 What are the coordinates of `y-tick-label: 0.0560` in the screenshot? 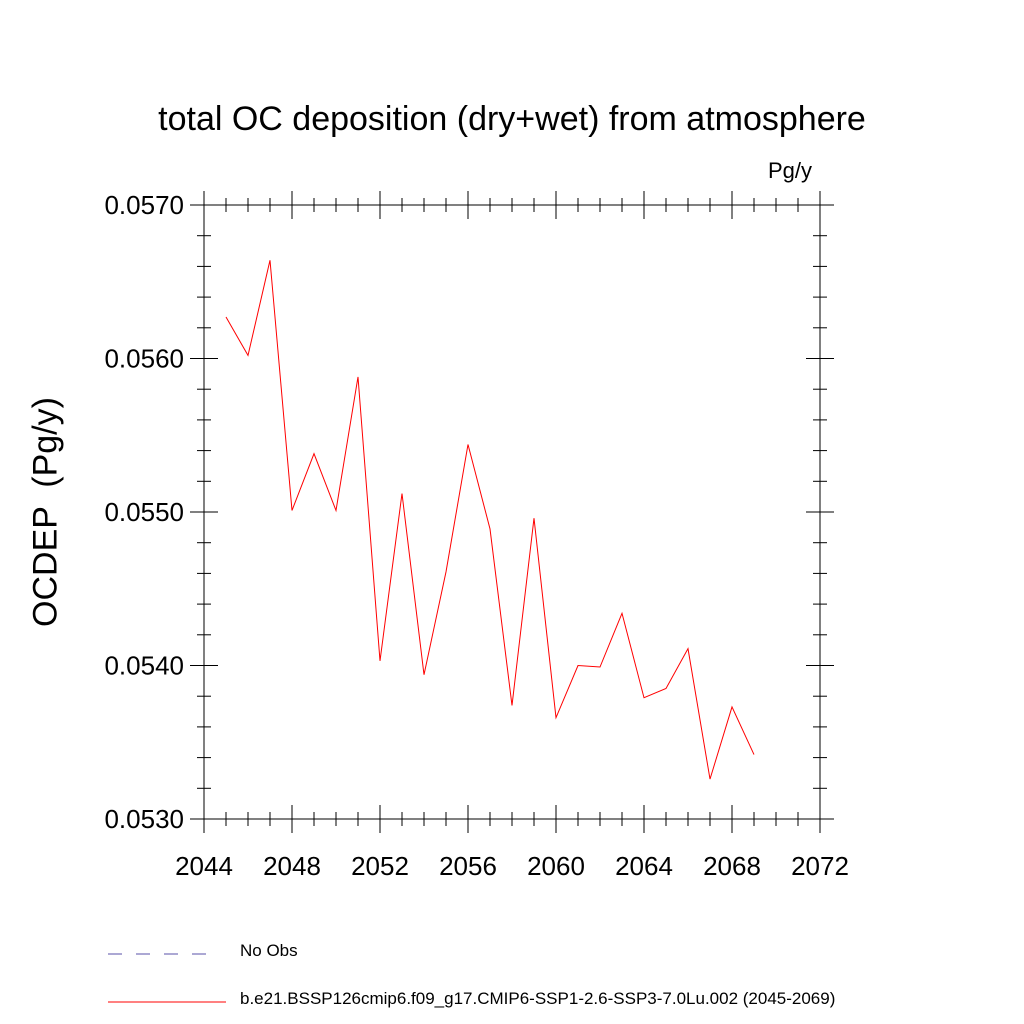 It's located at (144, 359).